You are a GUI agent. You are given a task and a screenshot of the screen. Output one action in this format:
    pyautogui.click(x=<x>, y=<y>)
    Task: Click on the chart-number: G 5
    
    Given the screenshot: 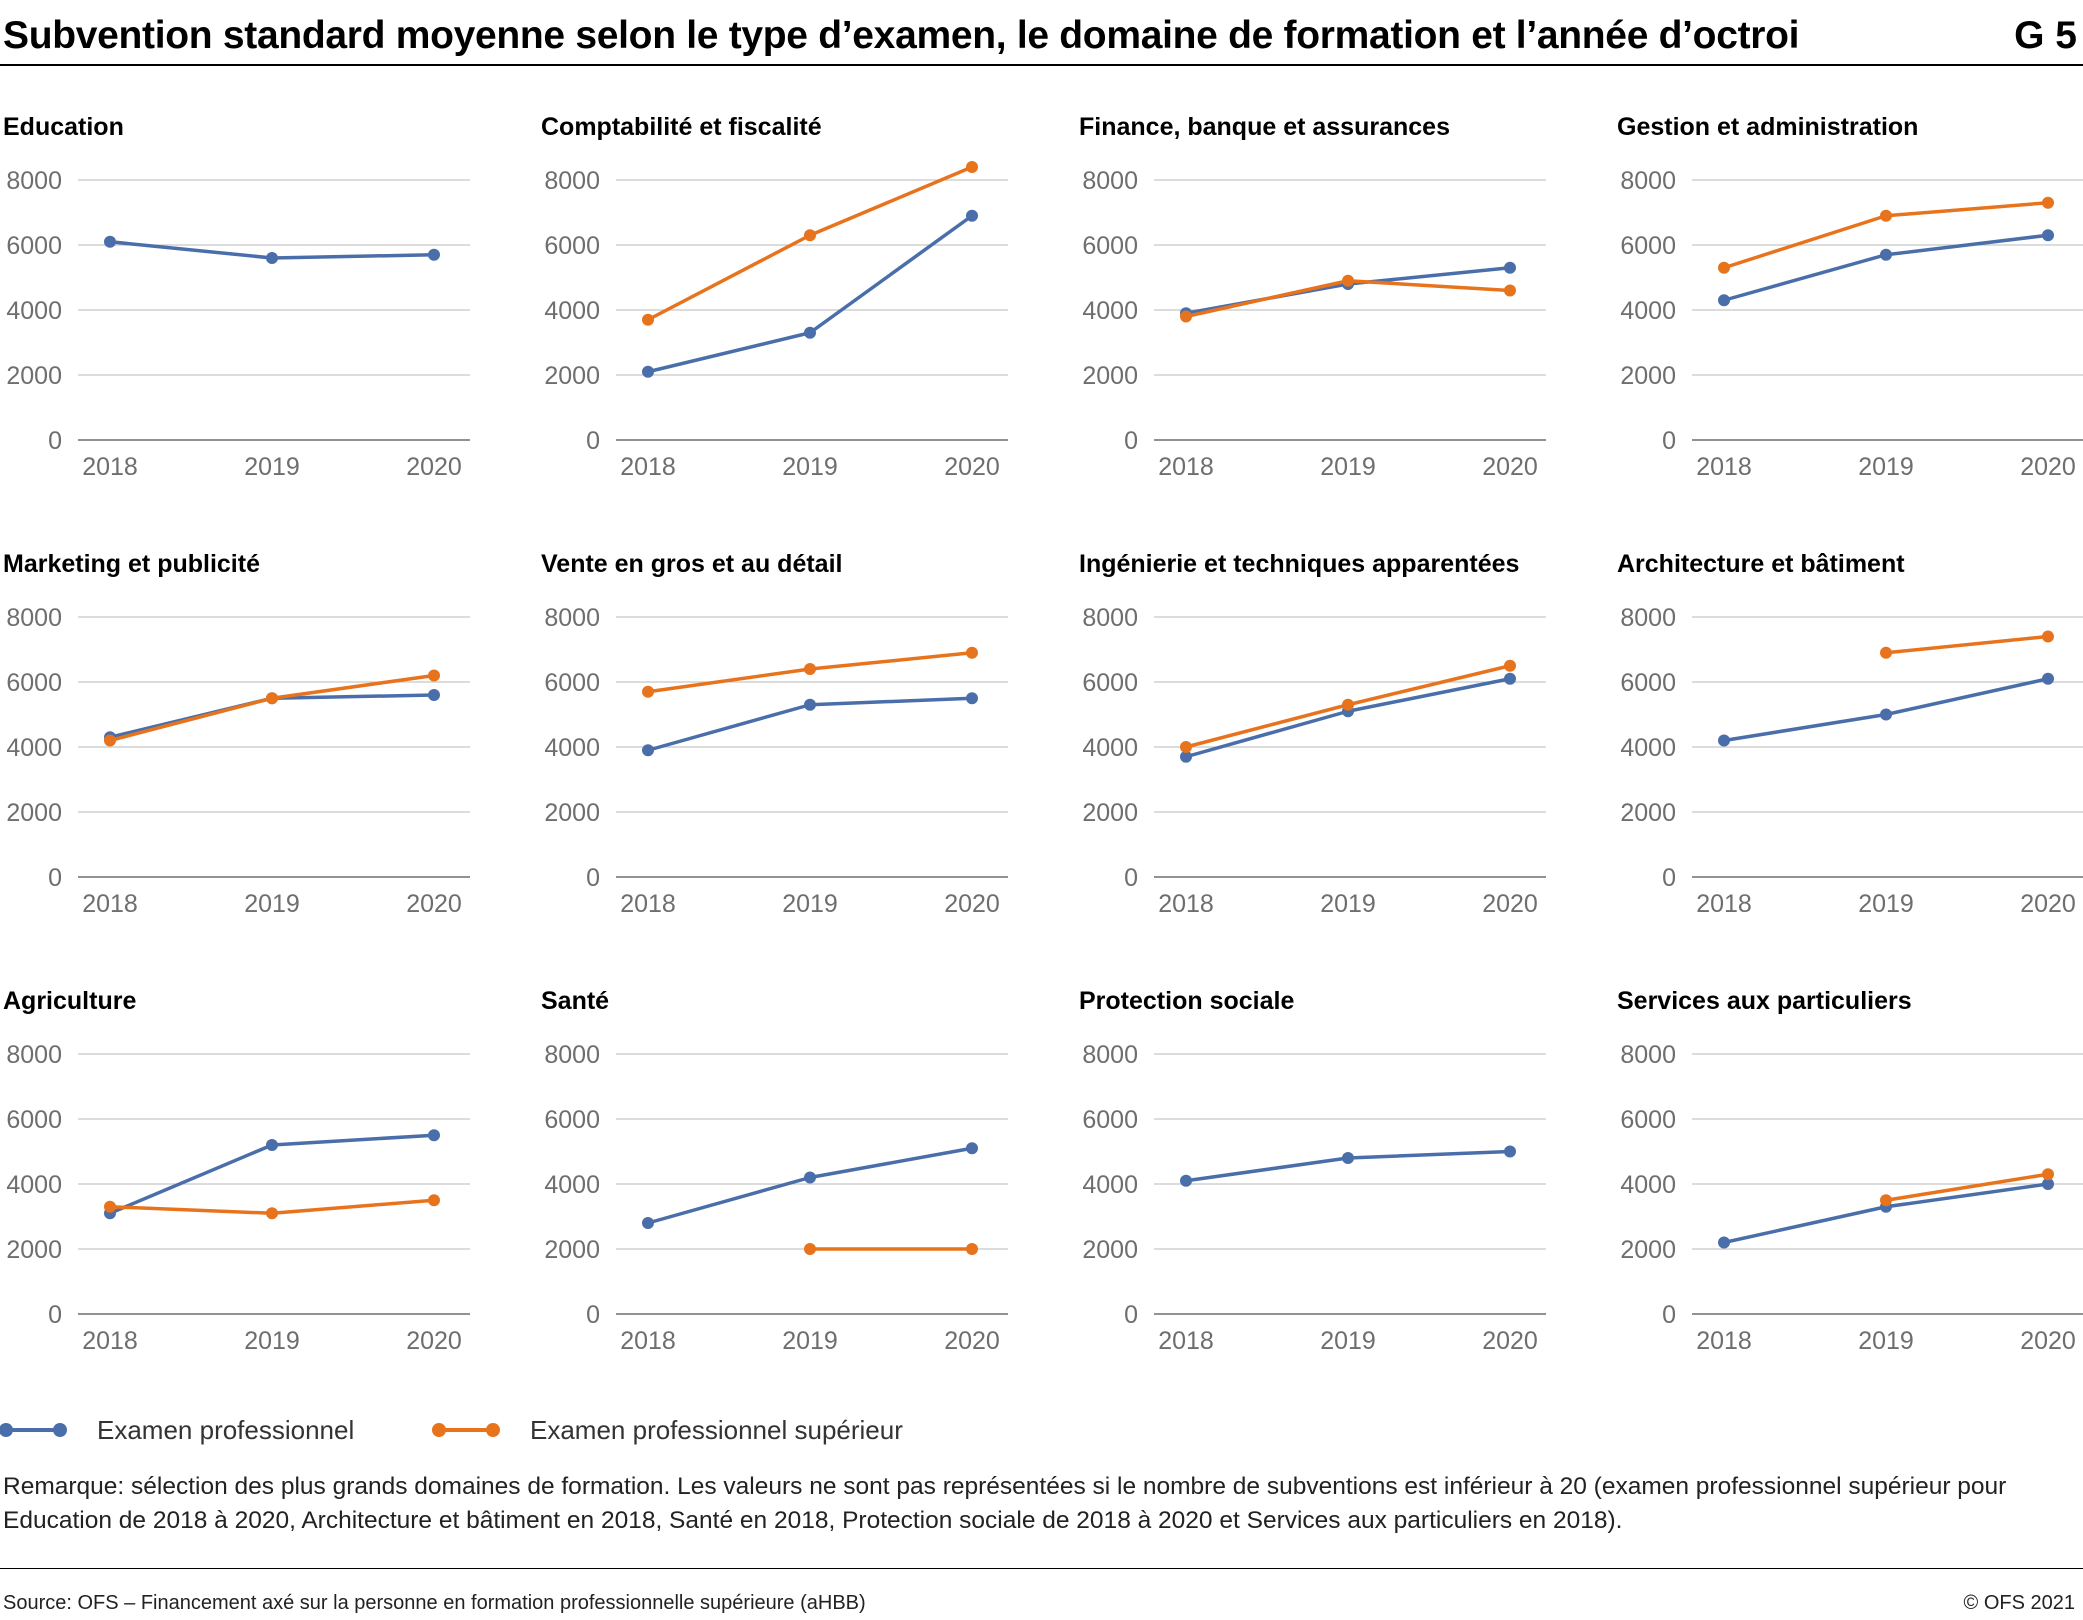 What is the action you would take?
    pyautogui.click(x=2045, y=35)
    